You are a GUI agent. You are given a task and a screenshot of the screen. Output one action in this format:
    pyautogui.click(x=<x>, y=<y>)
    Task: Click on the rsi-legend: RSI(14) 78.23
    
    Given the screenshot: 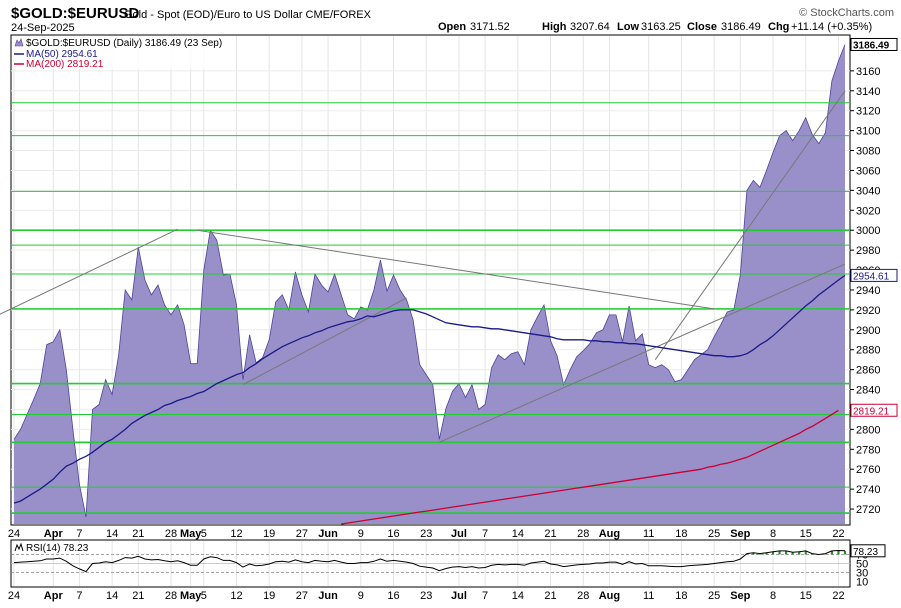 What is the action you would take?
    pyautogui.click(x=51, y=548)
    